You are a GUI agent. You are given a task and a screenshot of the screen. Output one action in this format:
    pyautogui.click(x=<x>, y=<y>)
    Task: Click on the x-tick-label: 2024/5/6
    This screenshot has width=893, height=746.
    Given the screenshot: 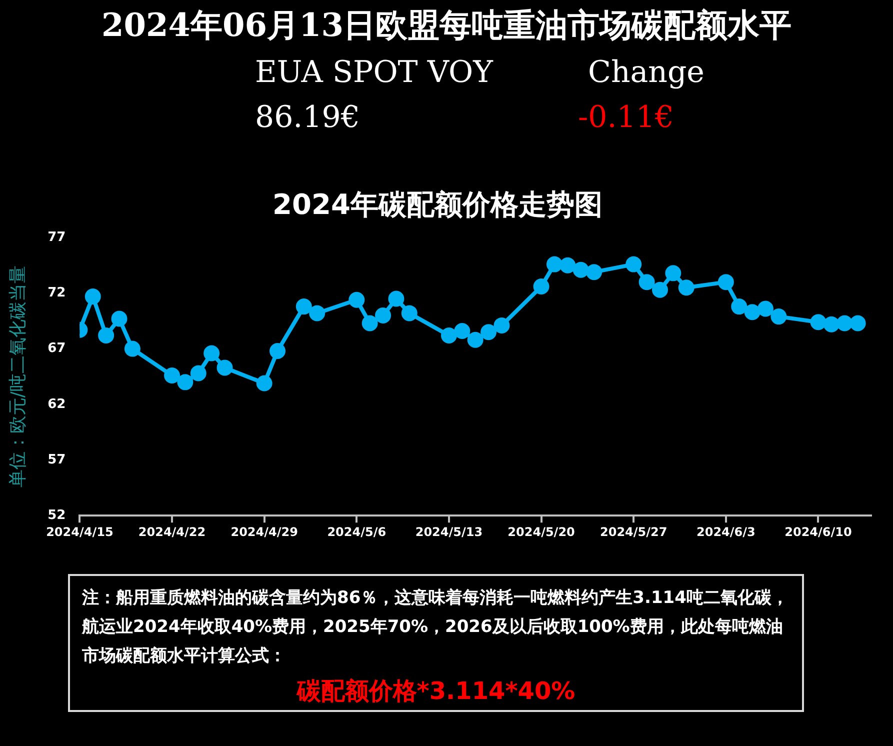 What is the action you would take?
    pyautogui.click(x=356, y=531)
    